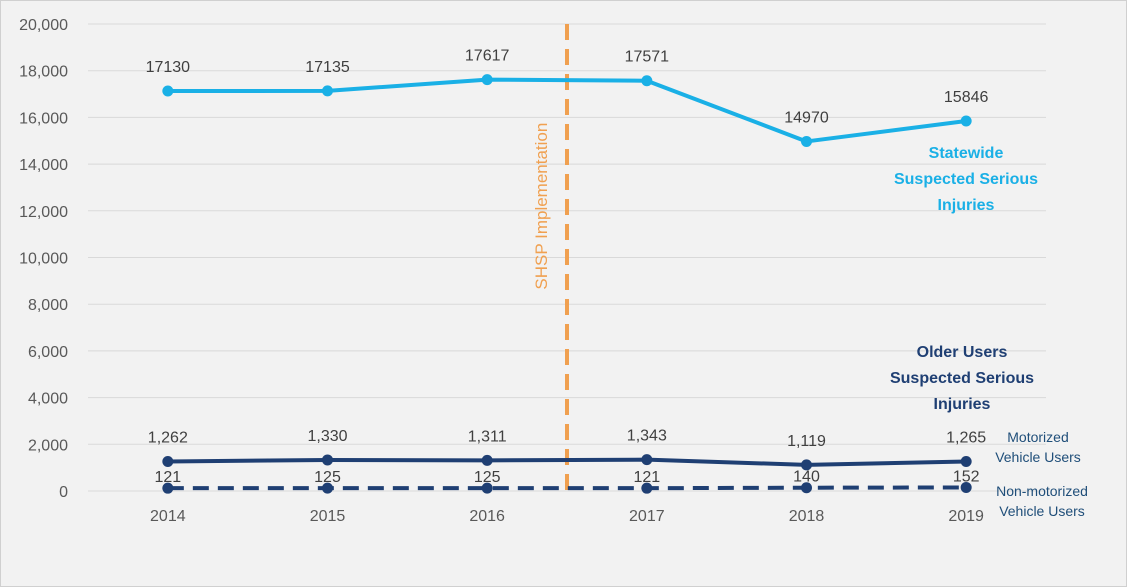 This screenshot has height=587, width=1127. I want to click on data-label-statewide: 14970, so click(806, 117).